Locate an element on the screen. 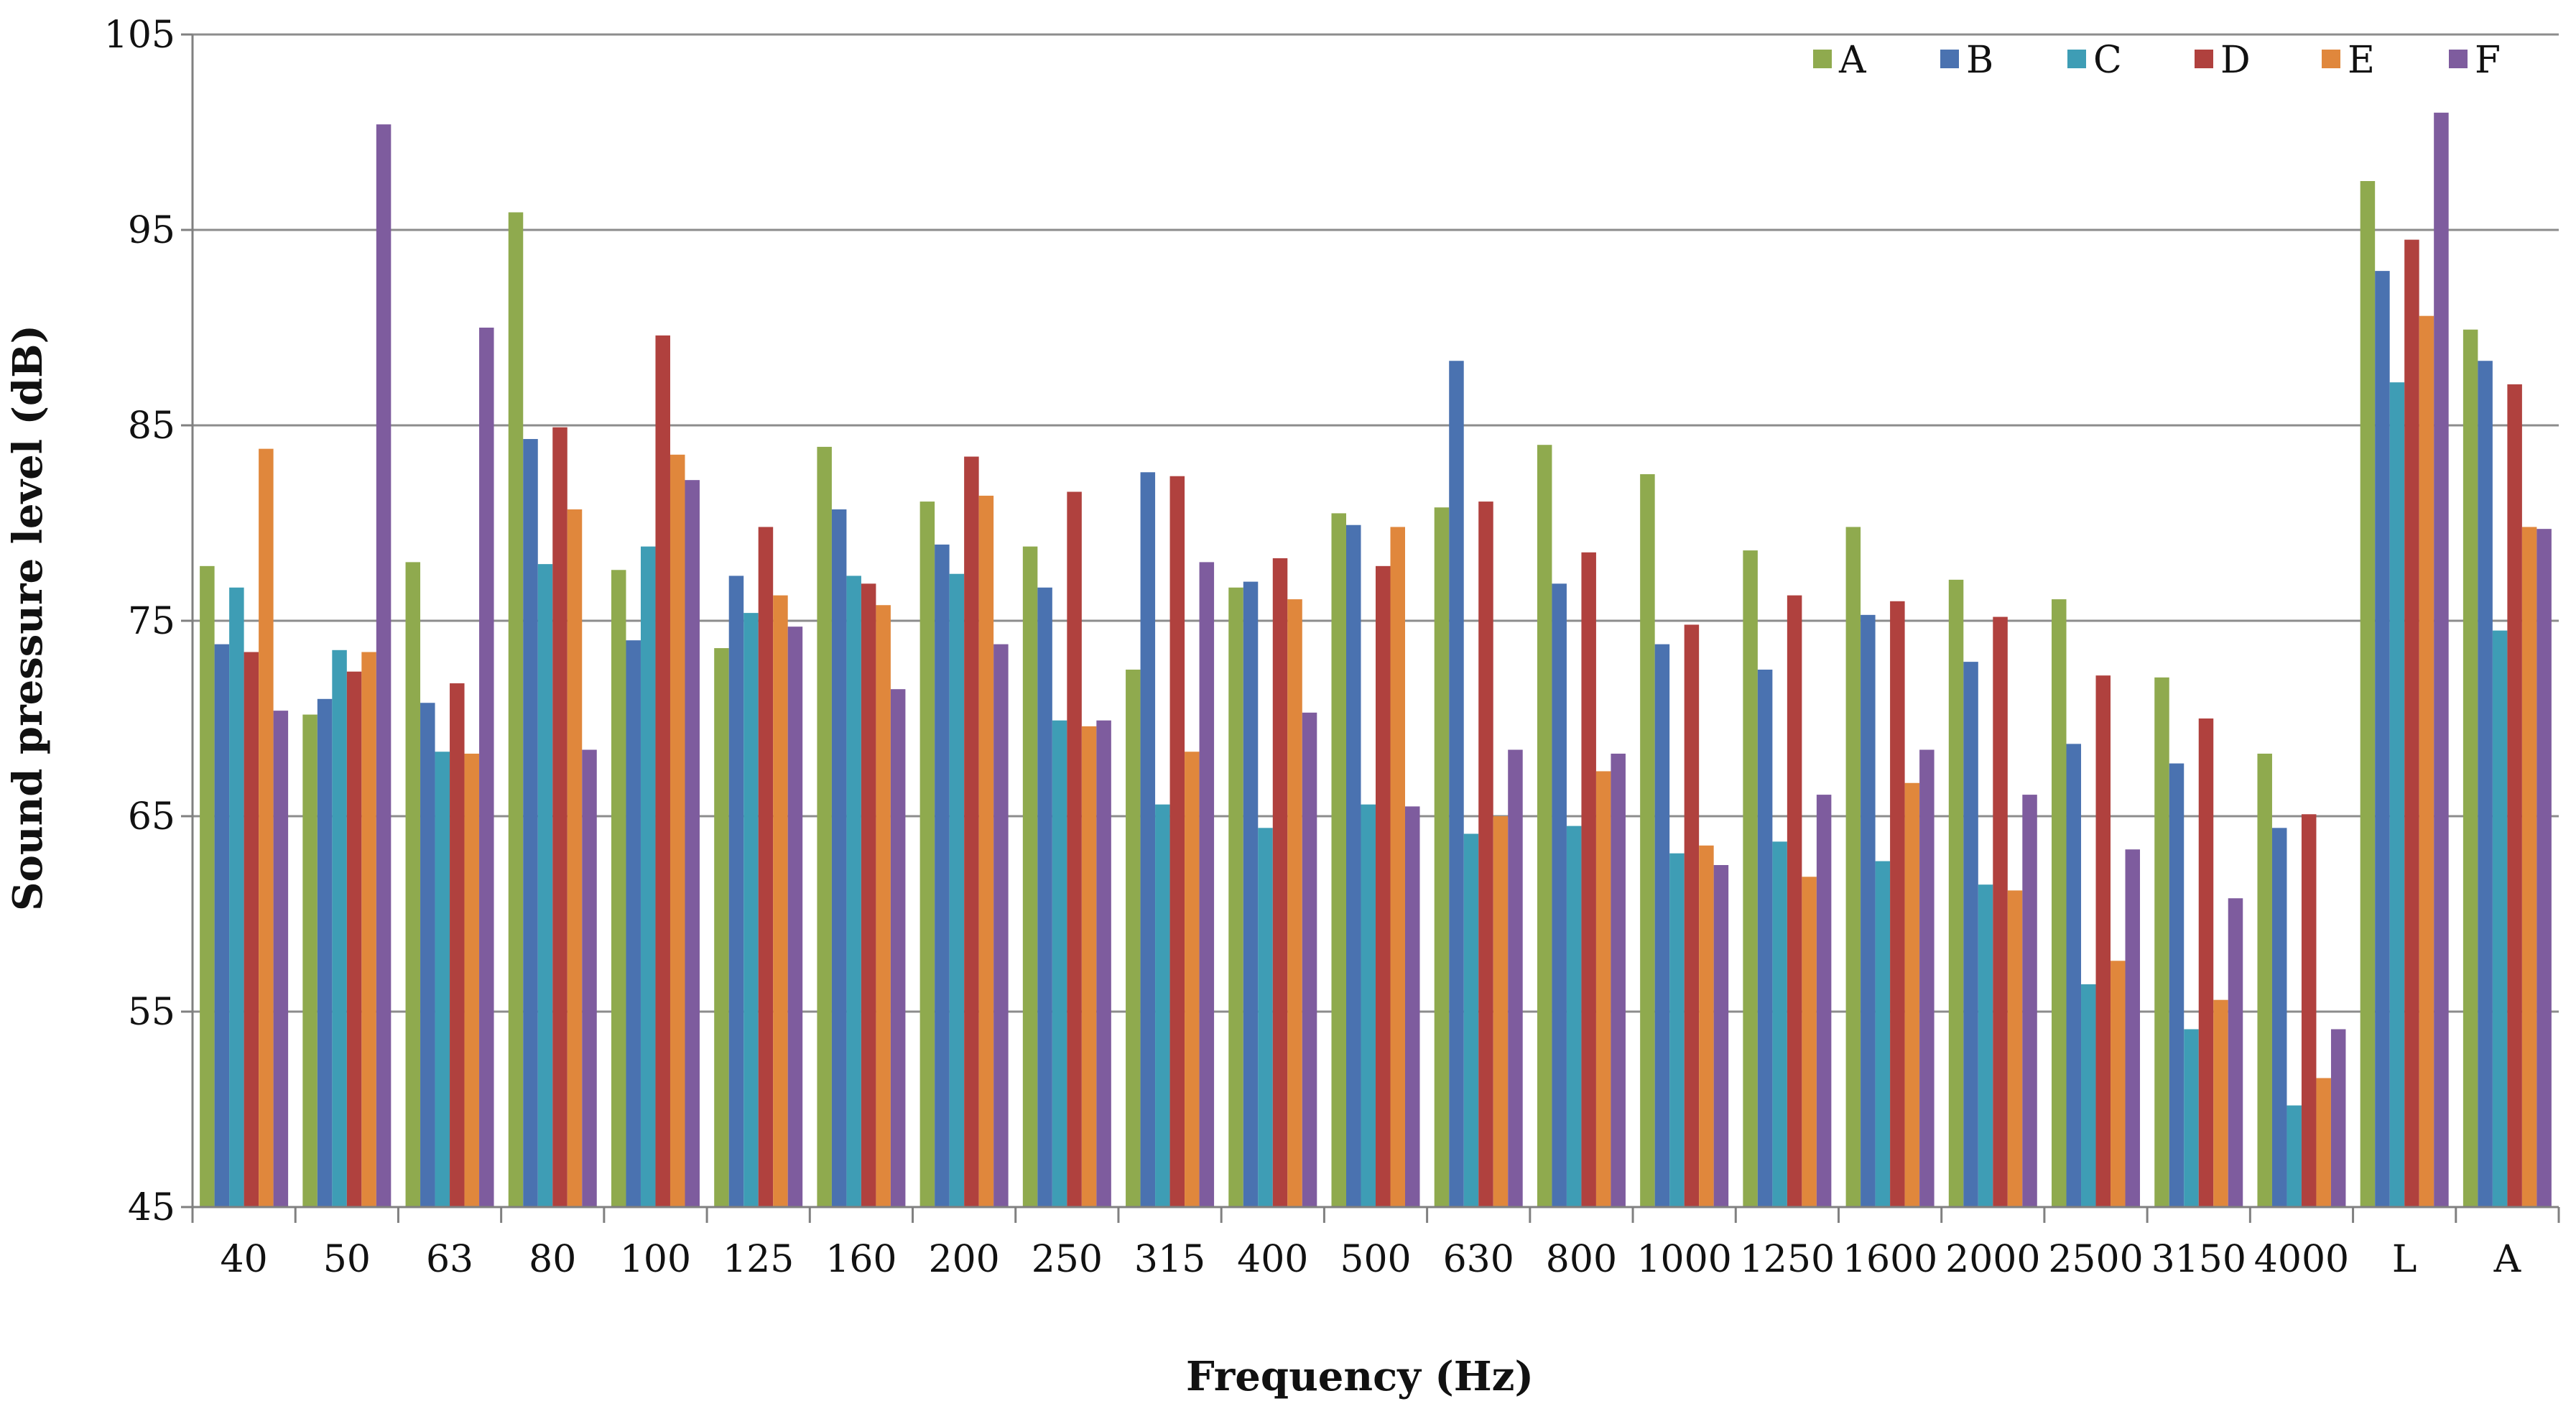  legend-swatch-D is located at coordinates (2204, 59).